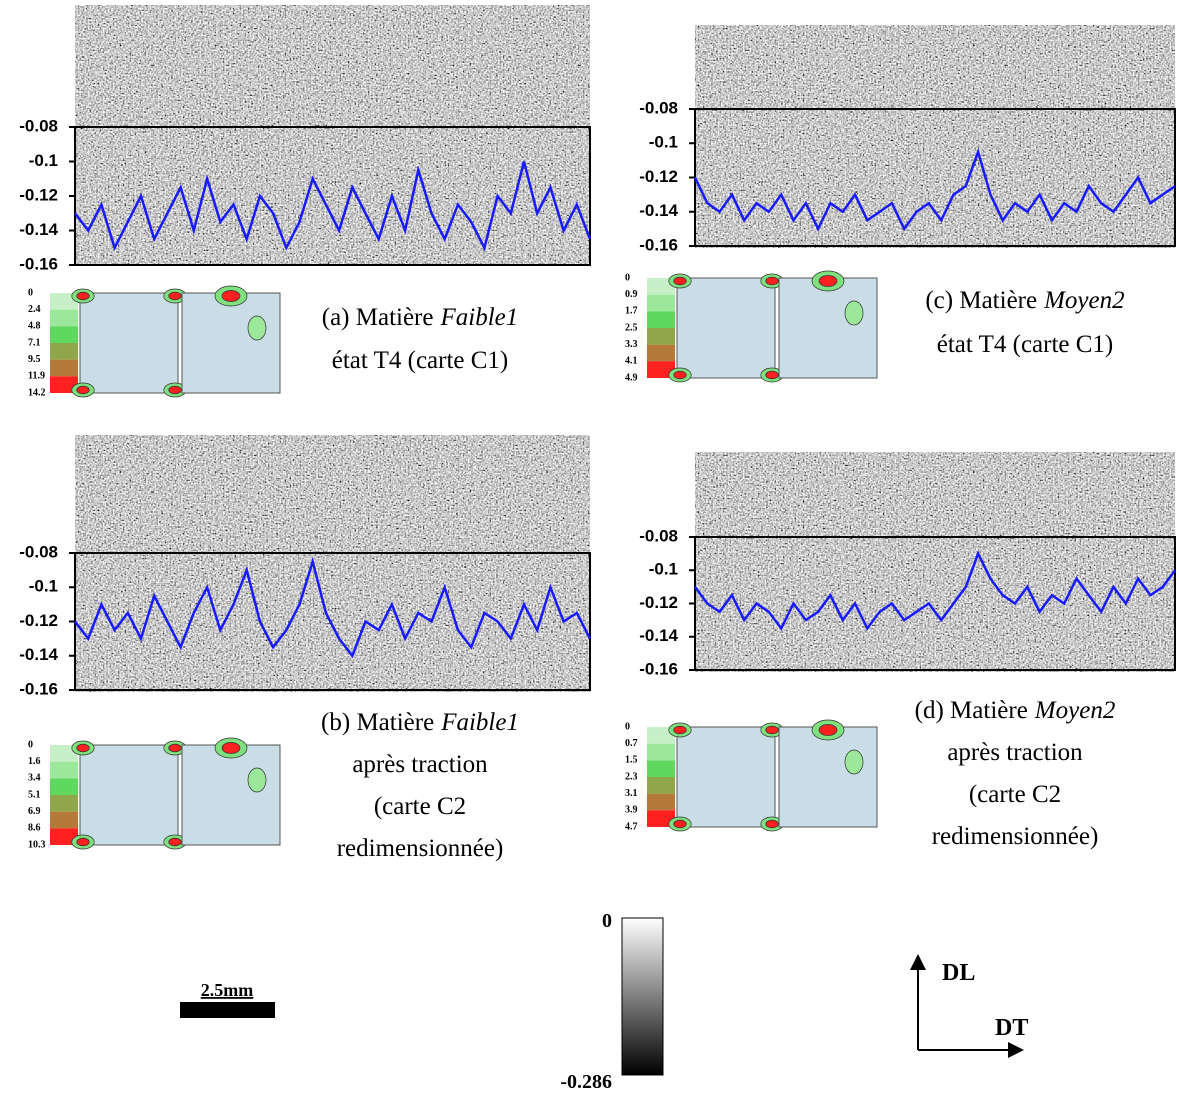 The width and height of the screenshot is (1179, 1093). What do you see at coordinates (631, 311) in the screenshot?
I see `legend-level: 1.7` at bounding box center [631, 311].